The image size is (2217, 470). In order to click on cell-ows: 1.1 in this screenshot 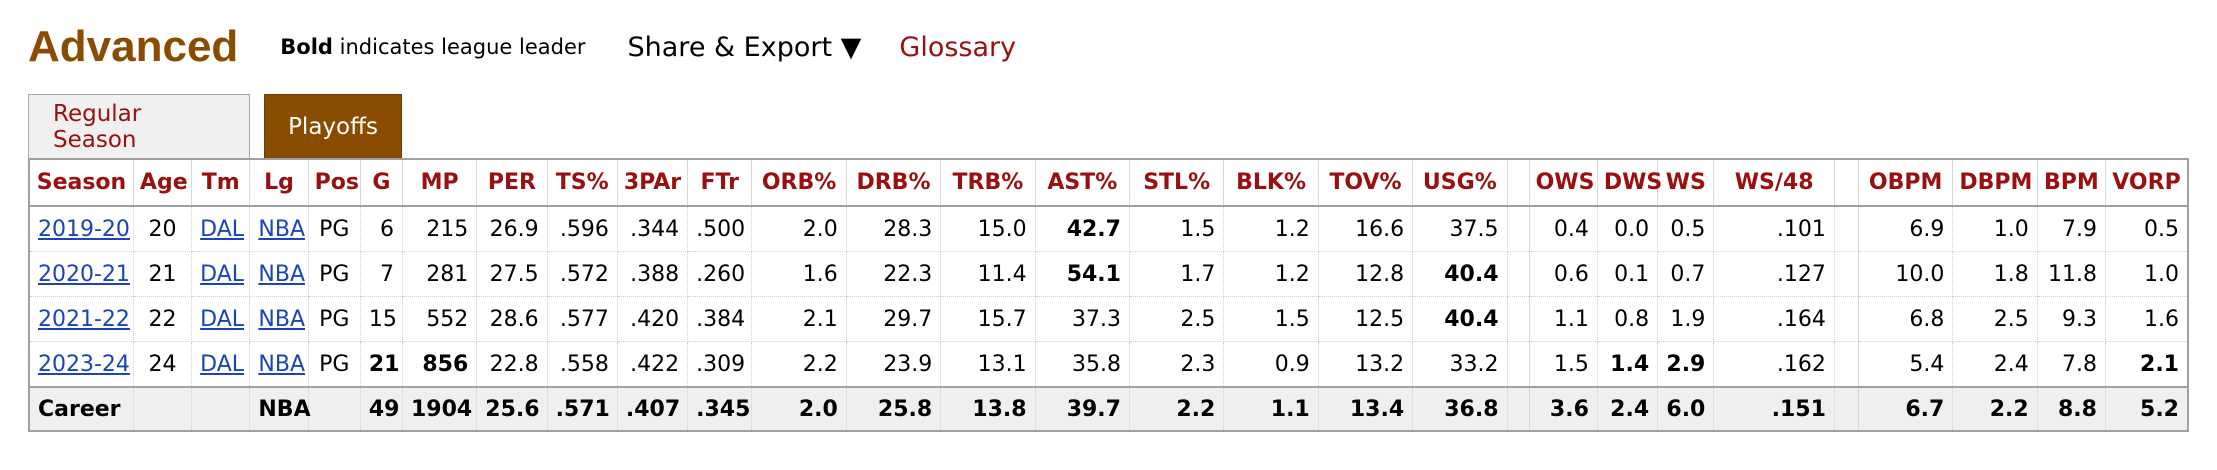, I will do `click(1563, 319)`.